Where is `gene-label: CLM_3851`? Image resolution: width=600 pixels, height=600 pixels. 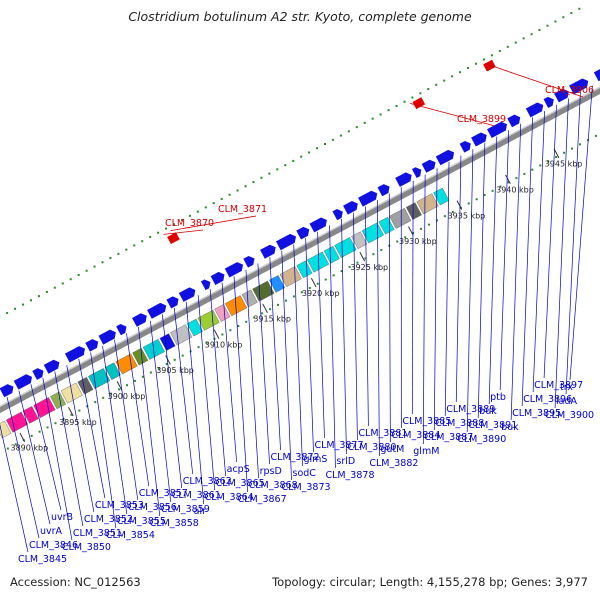 gene-label: CLM_3851 is located at coordinates (97, 533).